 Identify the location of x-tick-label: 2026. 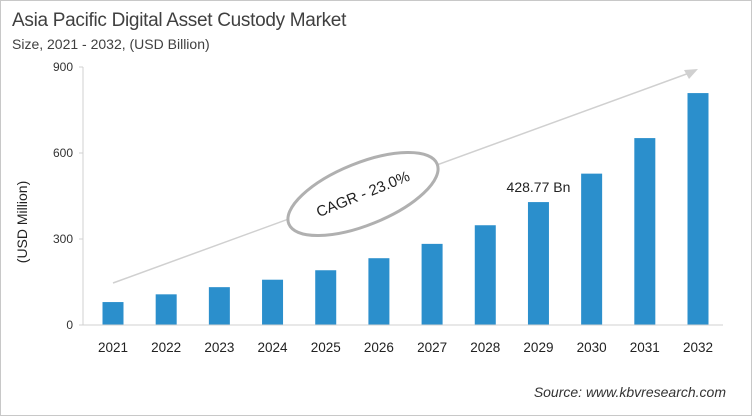
(379, 347).